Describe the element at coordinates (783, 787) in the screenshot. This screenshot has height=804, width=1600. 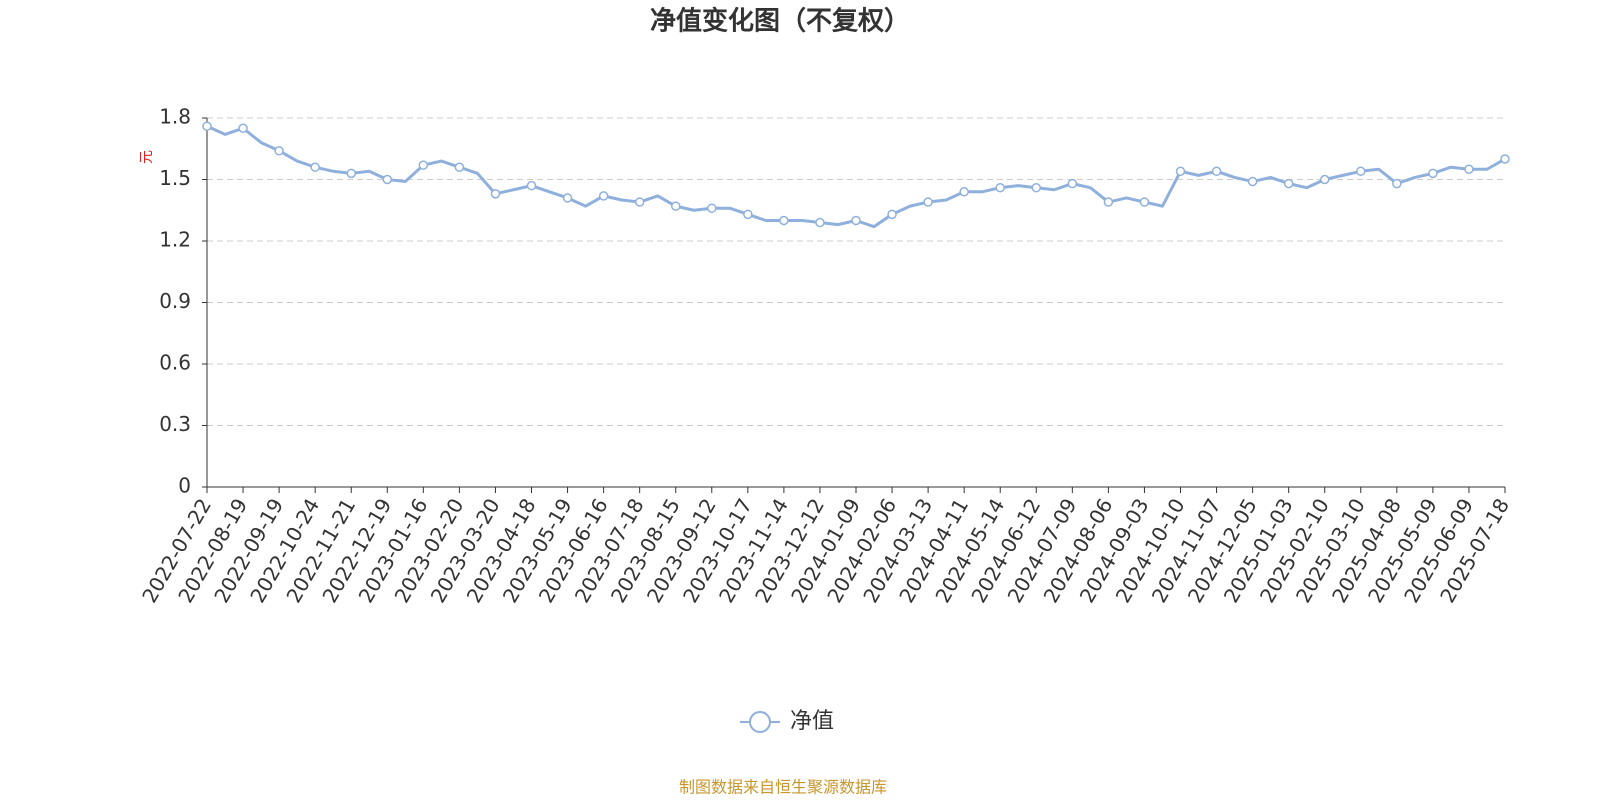
I see `source-note: 制图数据来自恒生聚源数据库` at that location.